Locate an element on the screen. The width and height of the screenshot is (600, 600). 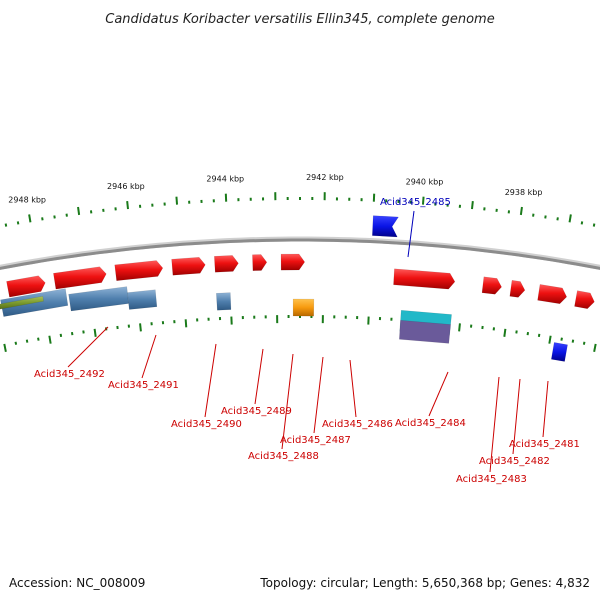
accession-text: Accession: NC_008009 is located at coordinates (77, 583).